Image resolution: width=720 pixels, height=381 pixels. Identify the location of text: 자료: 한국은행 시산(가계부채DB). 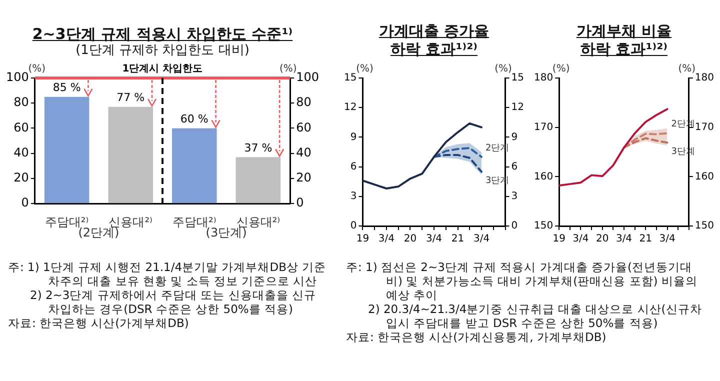
(99, 323).